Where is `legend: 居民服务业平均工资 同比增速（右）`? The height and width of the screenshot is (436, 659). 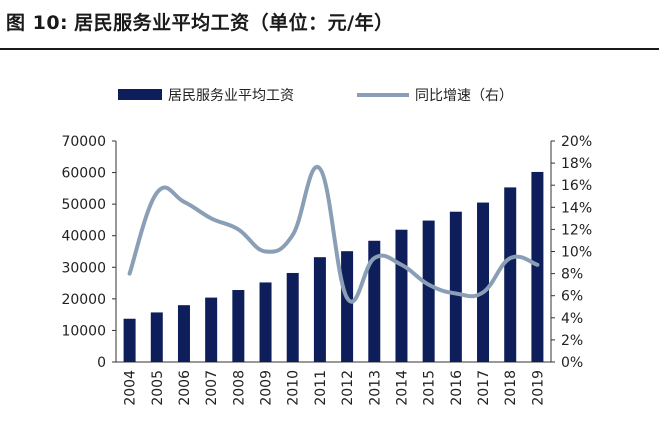
legend: 居民服务业平均工资 同比增速（右） is located at coordinates (315, 96).